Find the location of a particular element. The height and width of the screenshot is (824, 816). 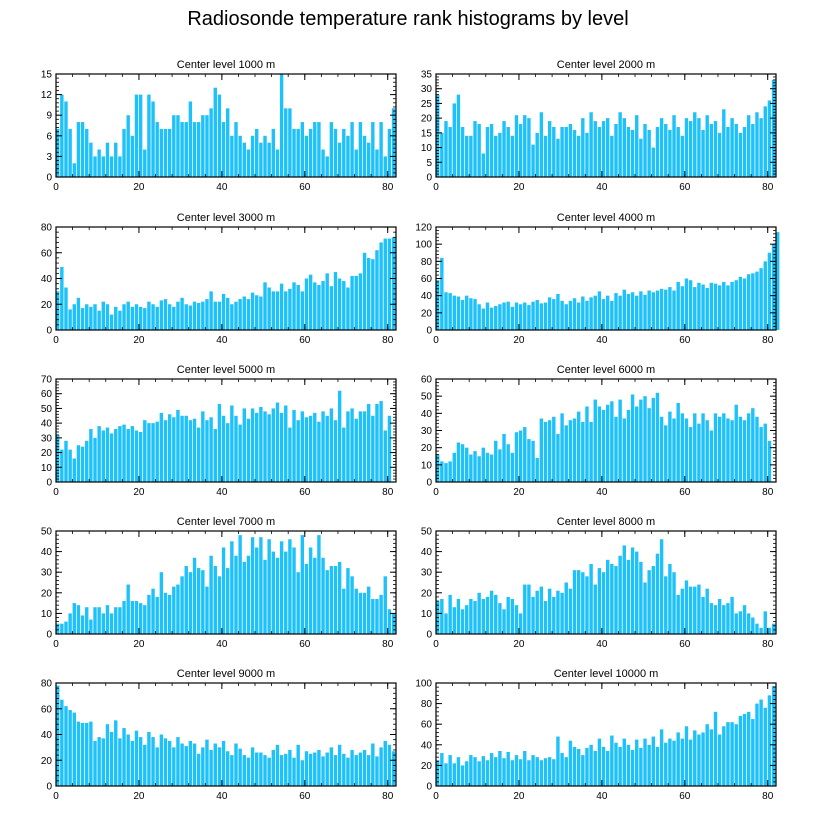

x-tick-label: 20 is located at coordinates (519, 340).